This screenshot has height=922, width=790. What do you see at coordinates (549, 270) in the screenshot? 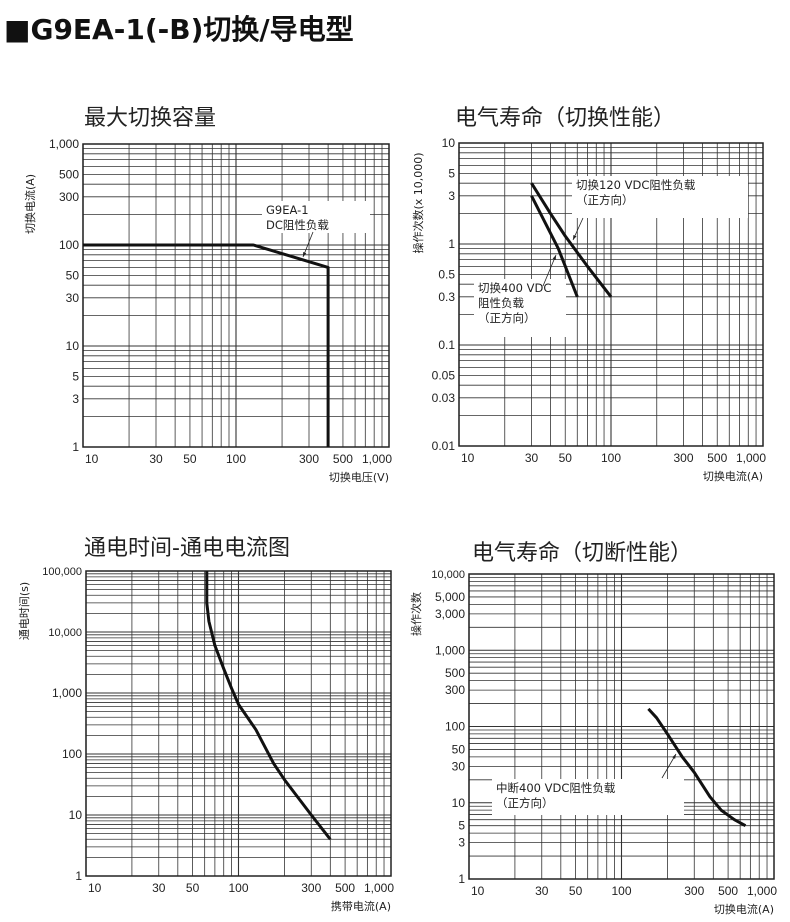
I see `annotation-arrow` at bounding box center [549, 270].